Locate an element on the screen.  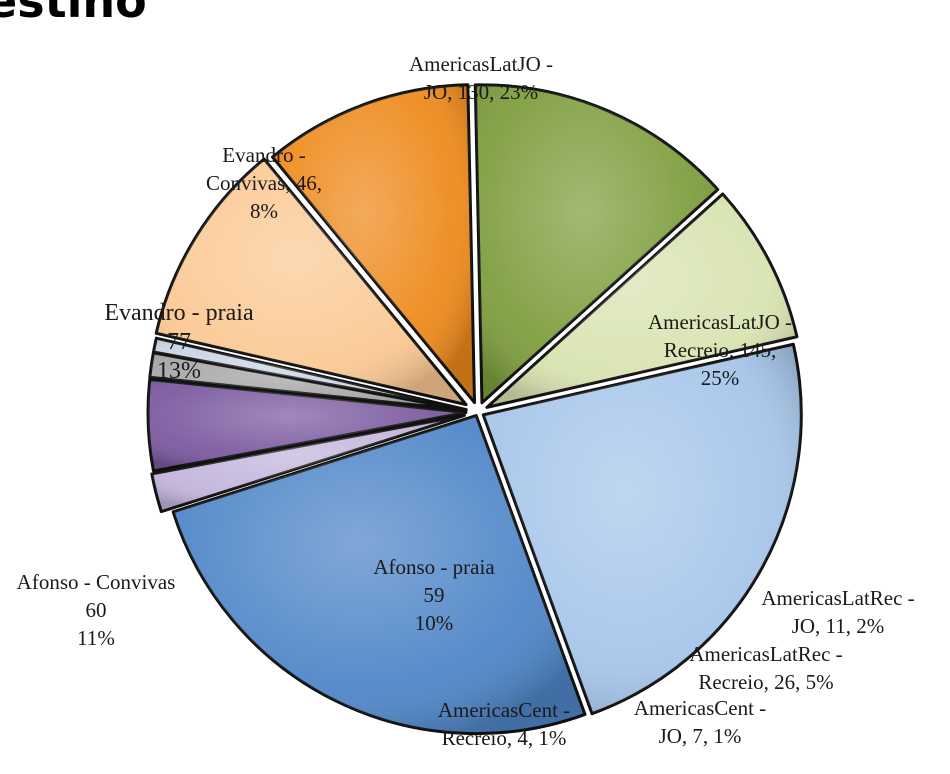
slice-data-label: Evandro - praia 77 13% is located at coordinates (179, 342).